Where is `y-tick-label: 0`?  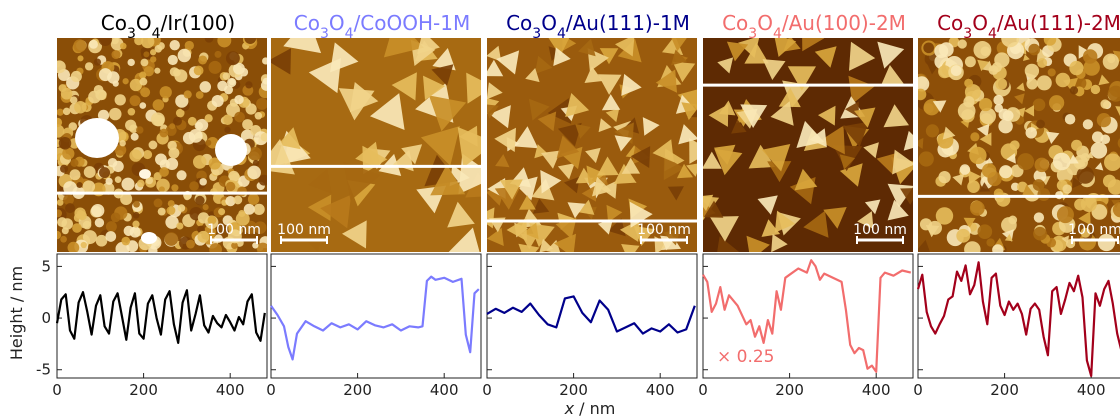 y-tick-label: 0 is located at coordinates (46, 318).